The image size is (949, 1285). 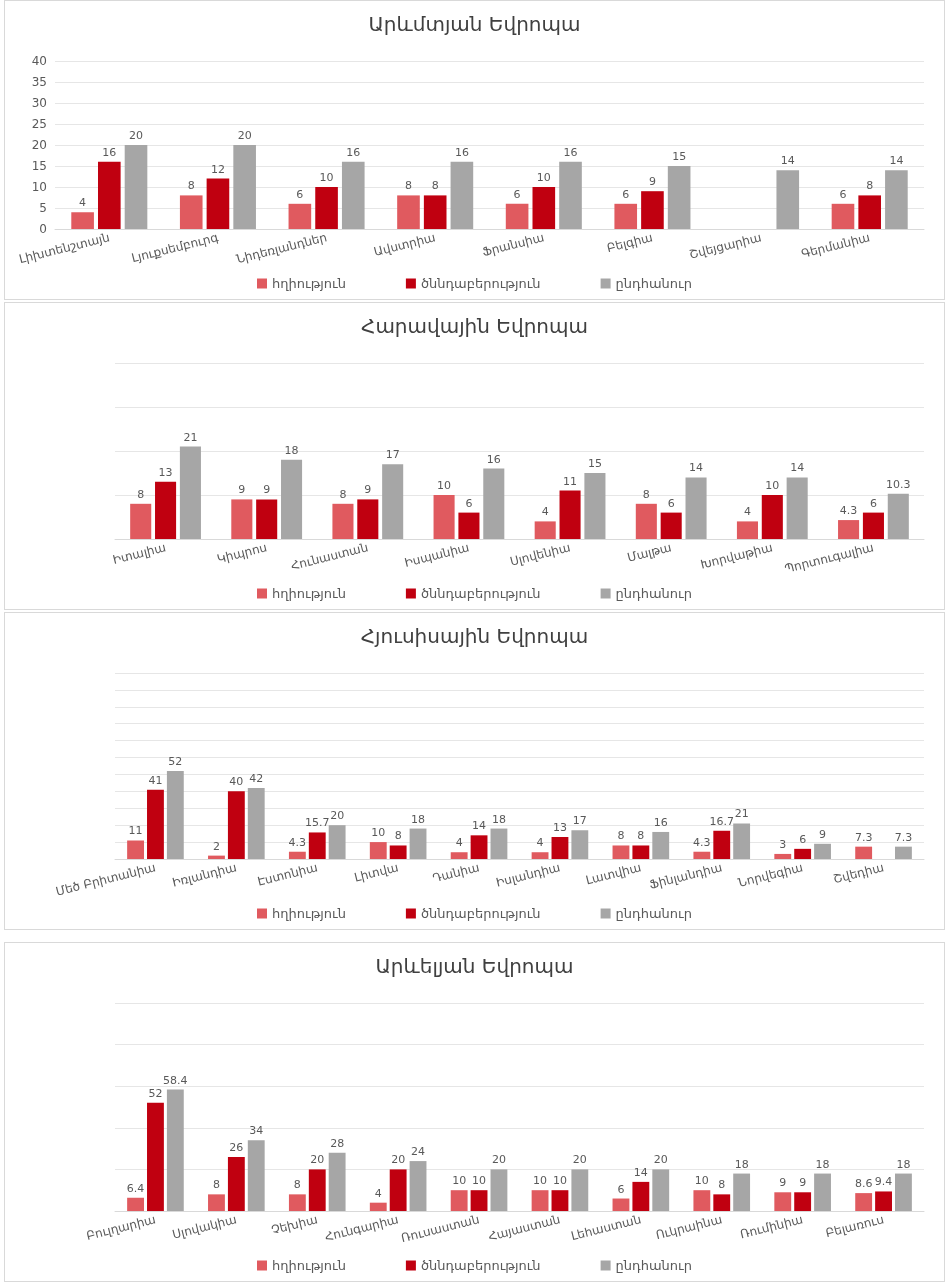 I want to click on y-tick-label: 10, so click(x=39, y=187).